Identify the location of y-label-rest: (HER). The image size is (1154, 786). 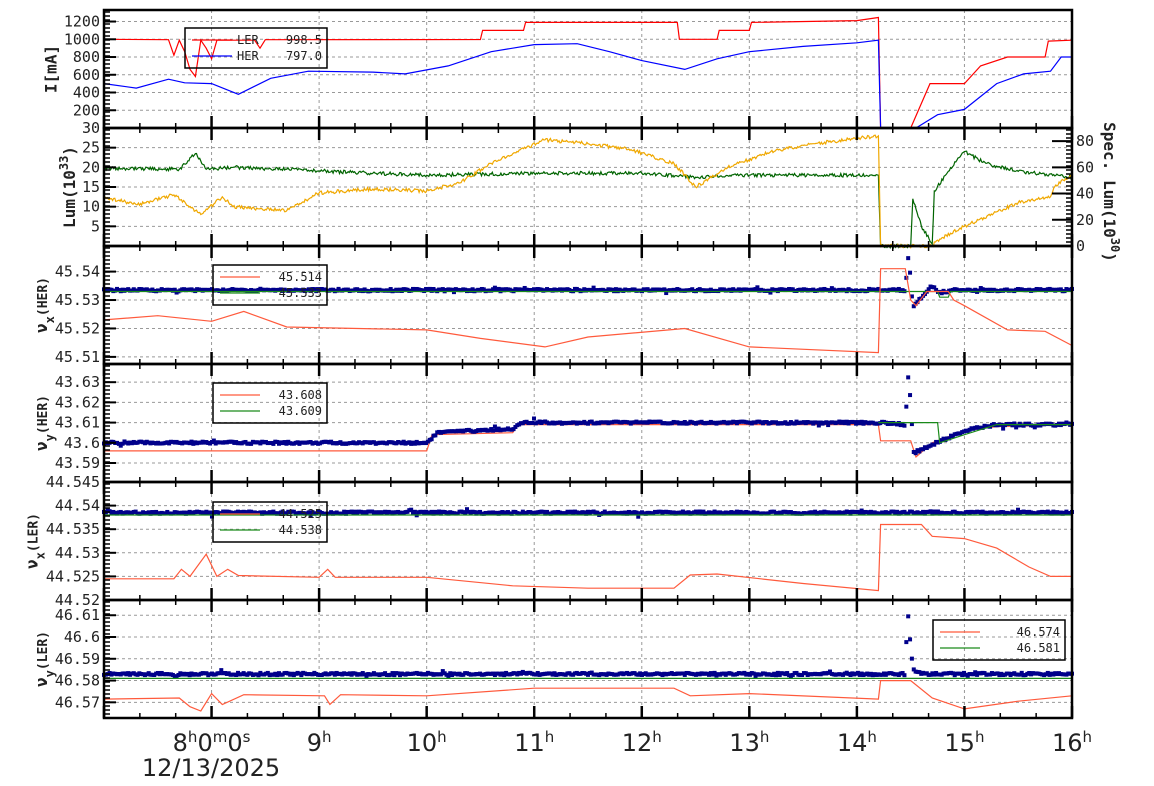
(43, 296).